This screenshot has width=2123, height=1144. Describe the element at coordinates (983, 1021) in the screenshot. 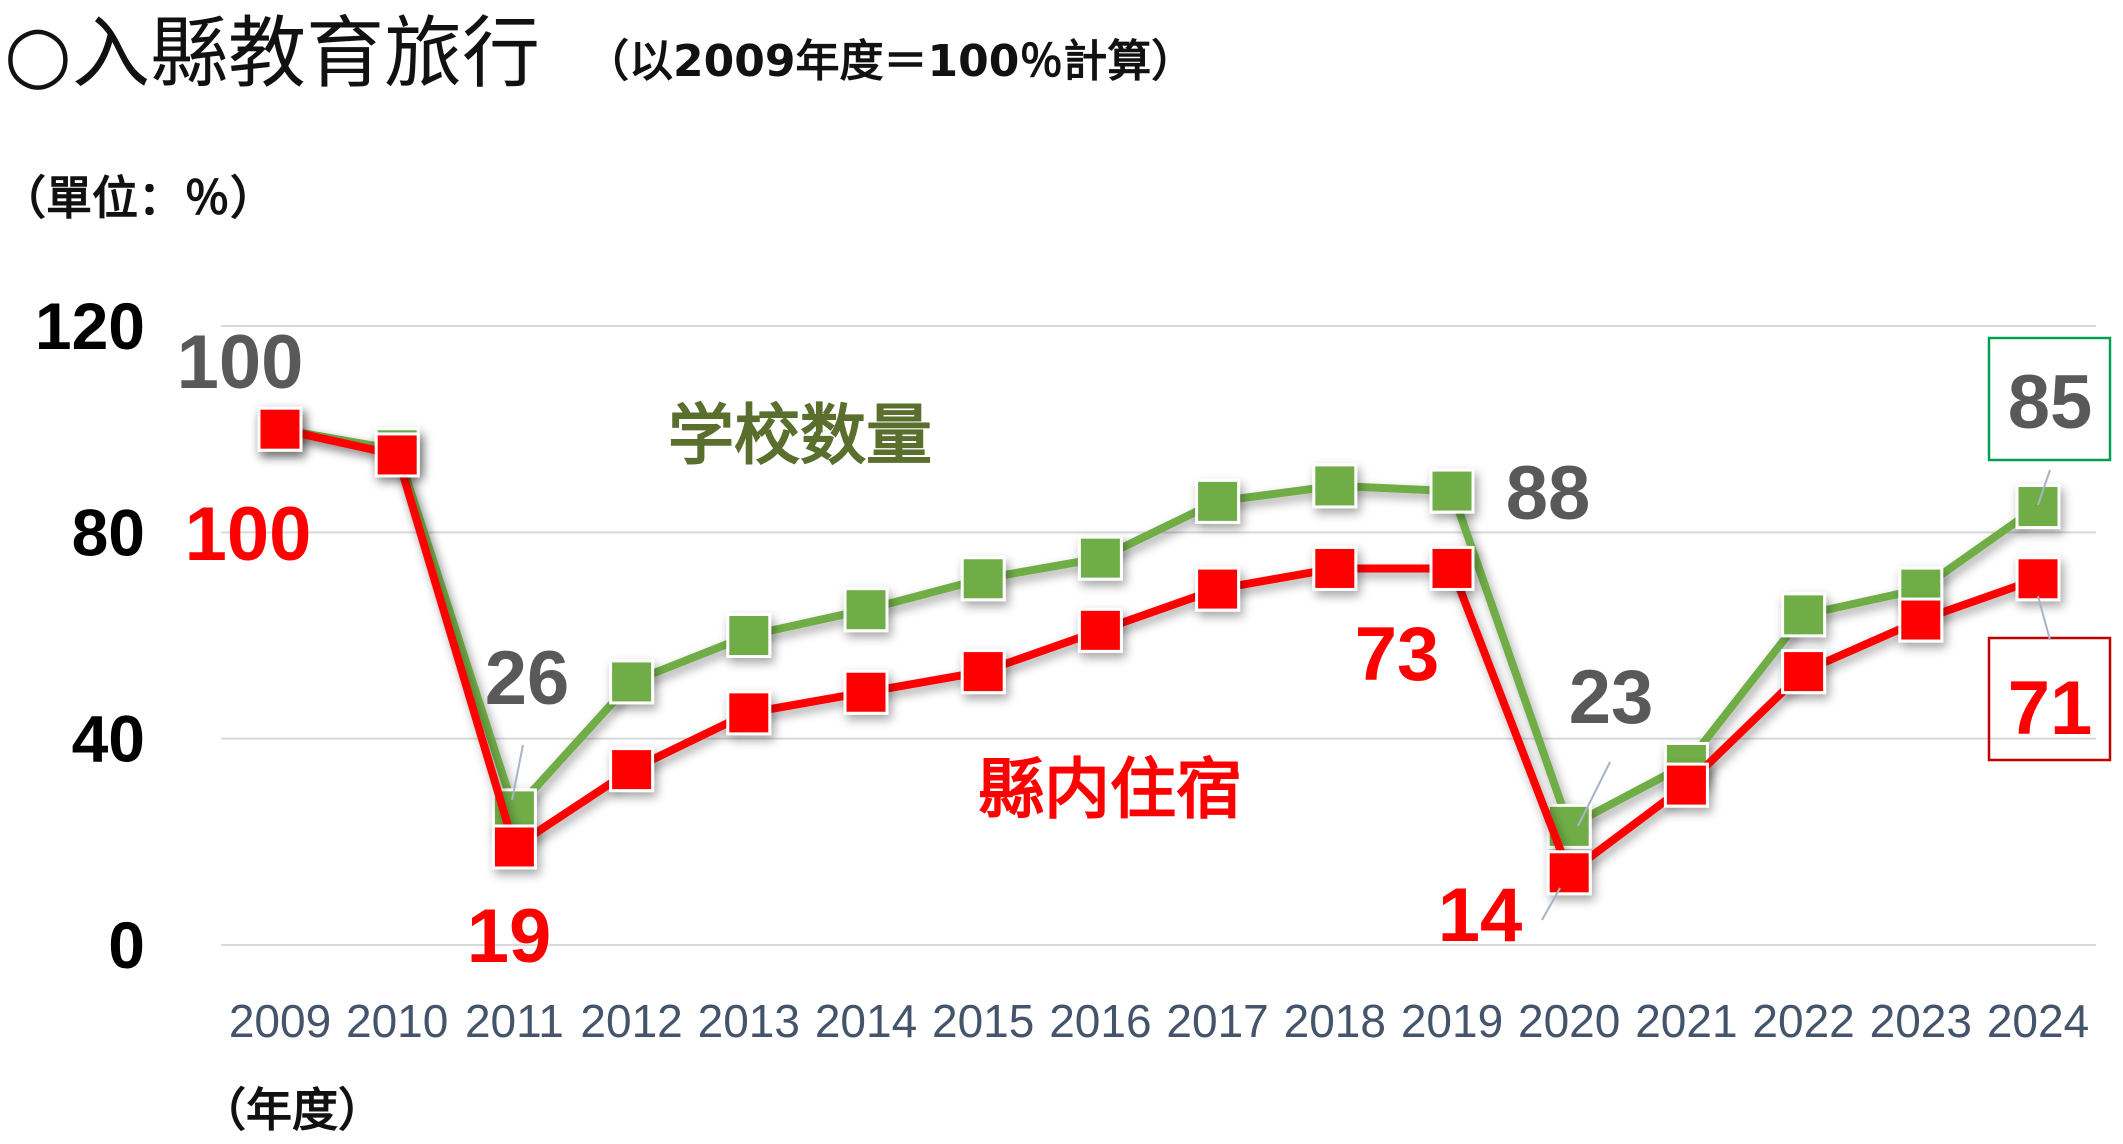

I see `x-tick-label: 2015` at that location.